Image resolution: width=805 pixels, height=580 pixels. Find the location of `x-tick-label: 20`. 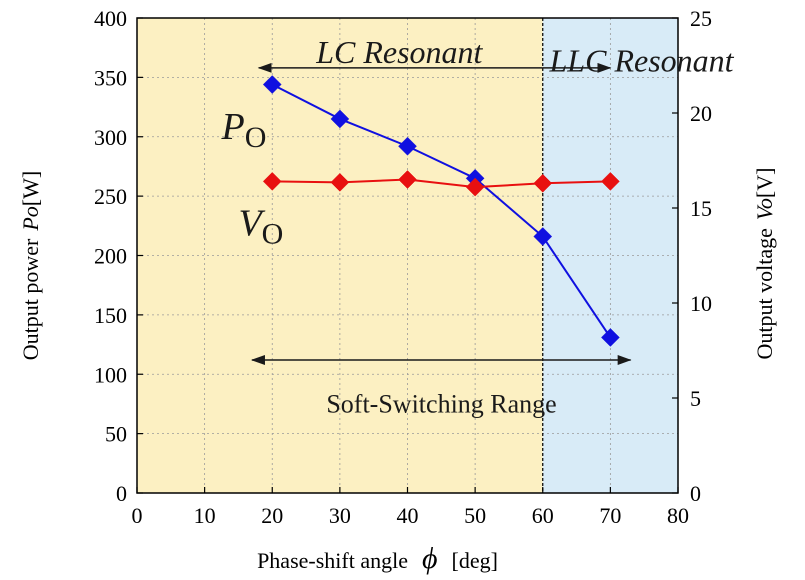

x-tick-label: 20 is located at coordinates (272, 515).